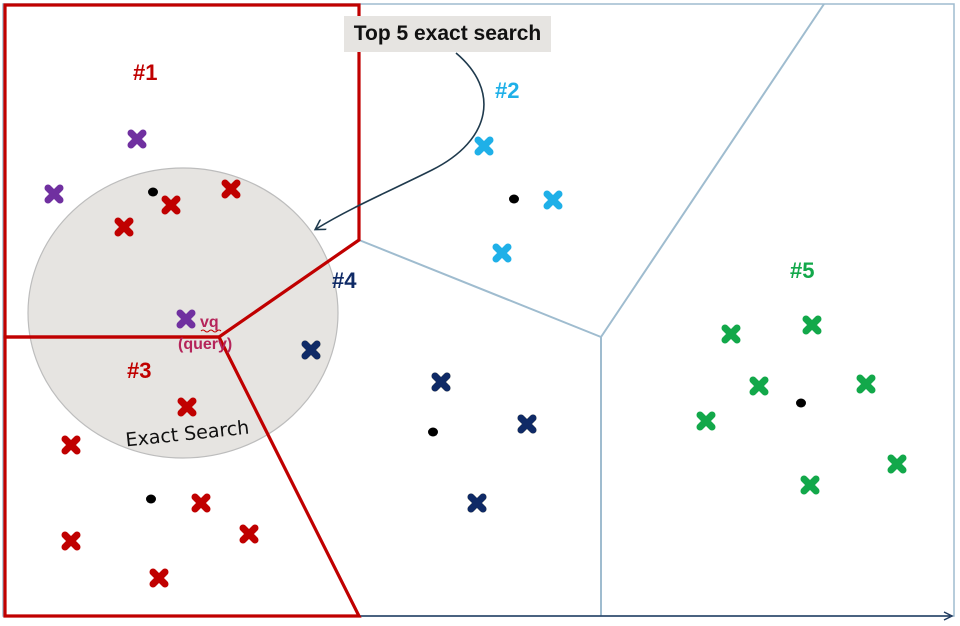  Describe the element at coordinates (507, 90) in the screenshot. I see `cluster-label-2: #2` at that location.